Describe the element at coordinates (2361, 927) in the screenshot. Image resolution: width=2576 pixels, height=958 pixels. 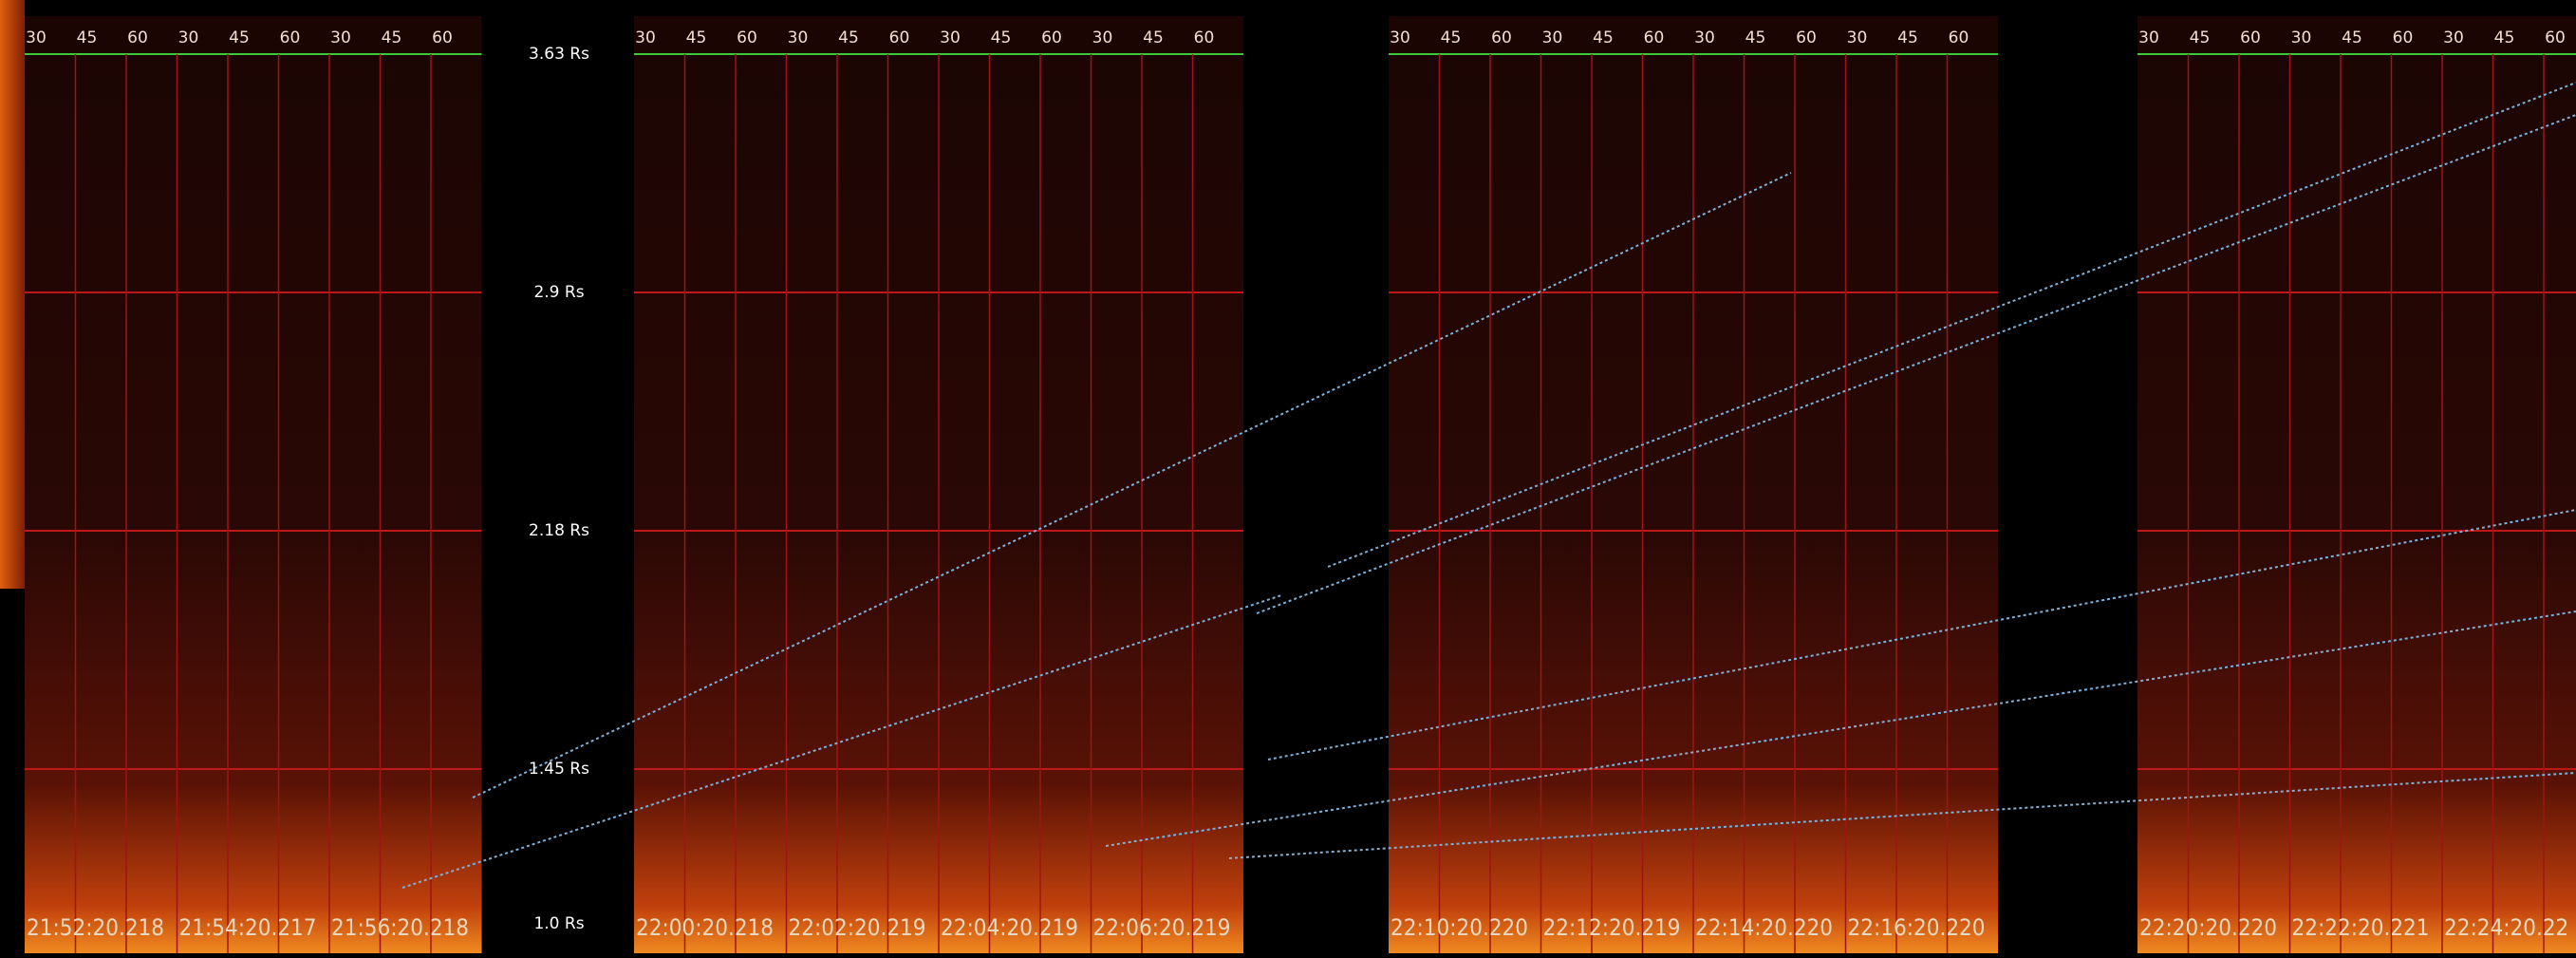
I see `time-label: 22:22:20.221` at that location.